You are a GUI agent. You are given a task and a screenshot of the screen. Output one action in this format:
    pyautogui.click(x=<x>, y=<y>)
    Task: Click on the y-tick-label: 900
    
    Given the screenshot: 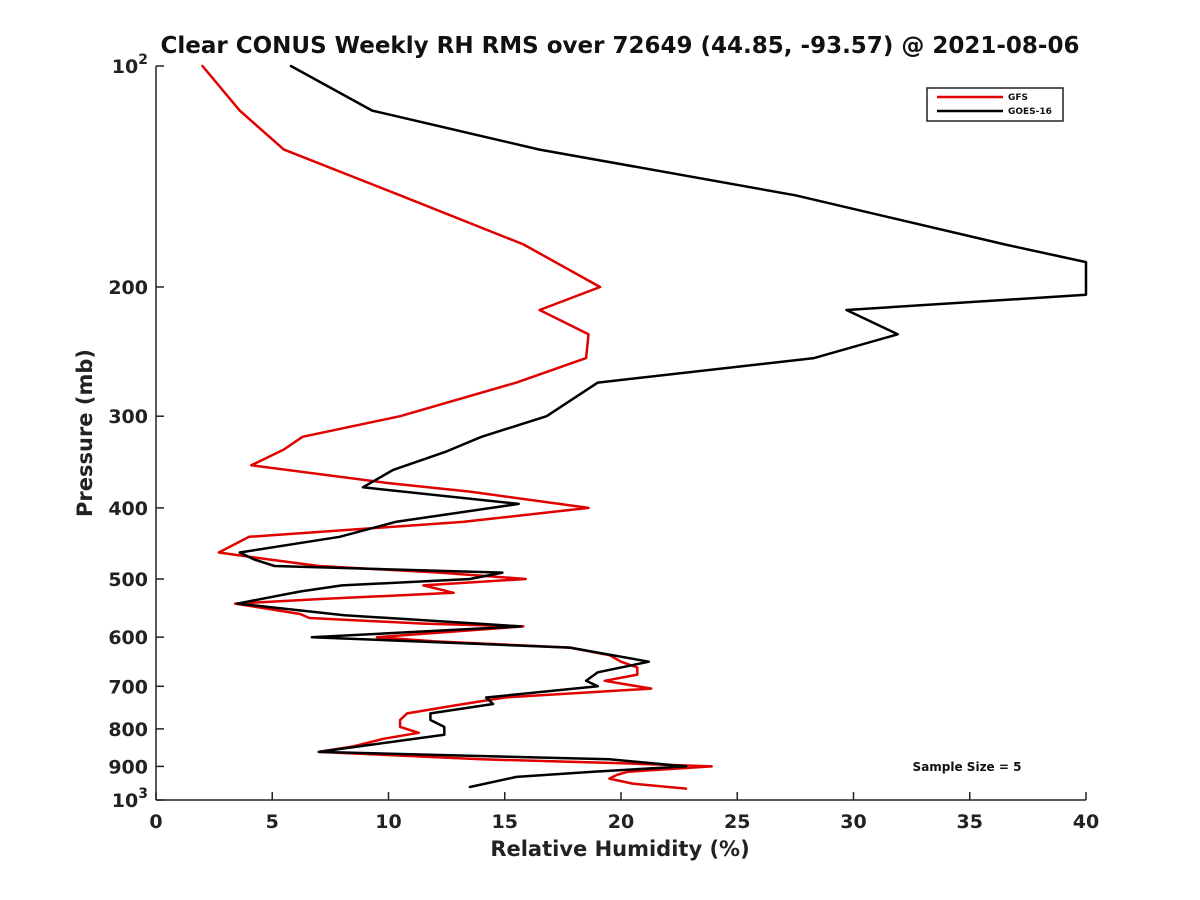 What is the action you would take?
    pyautogui.click(x=128, y=767)
    